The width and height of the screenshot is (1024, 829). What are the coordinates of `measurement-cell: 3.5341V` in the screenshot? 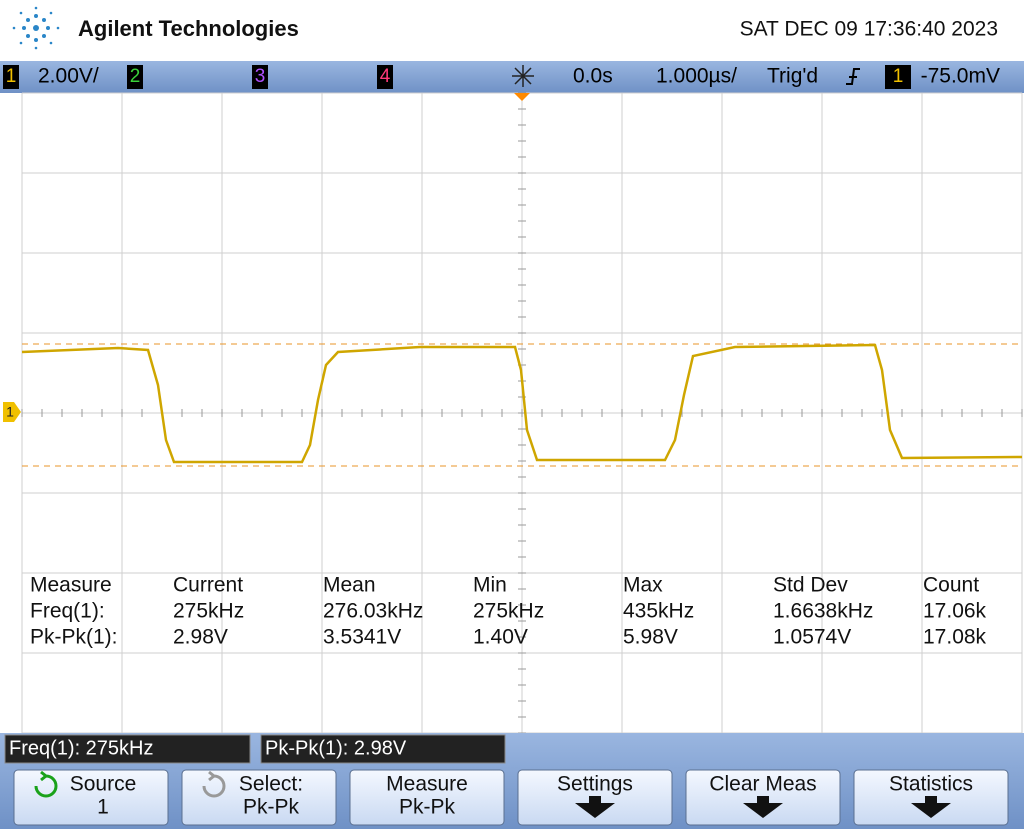 It's located at (362, 637).